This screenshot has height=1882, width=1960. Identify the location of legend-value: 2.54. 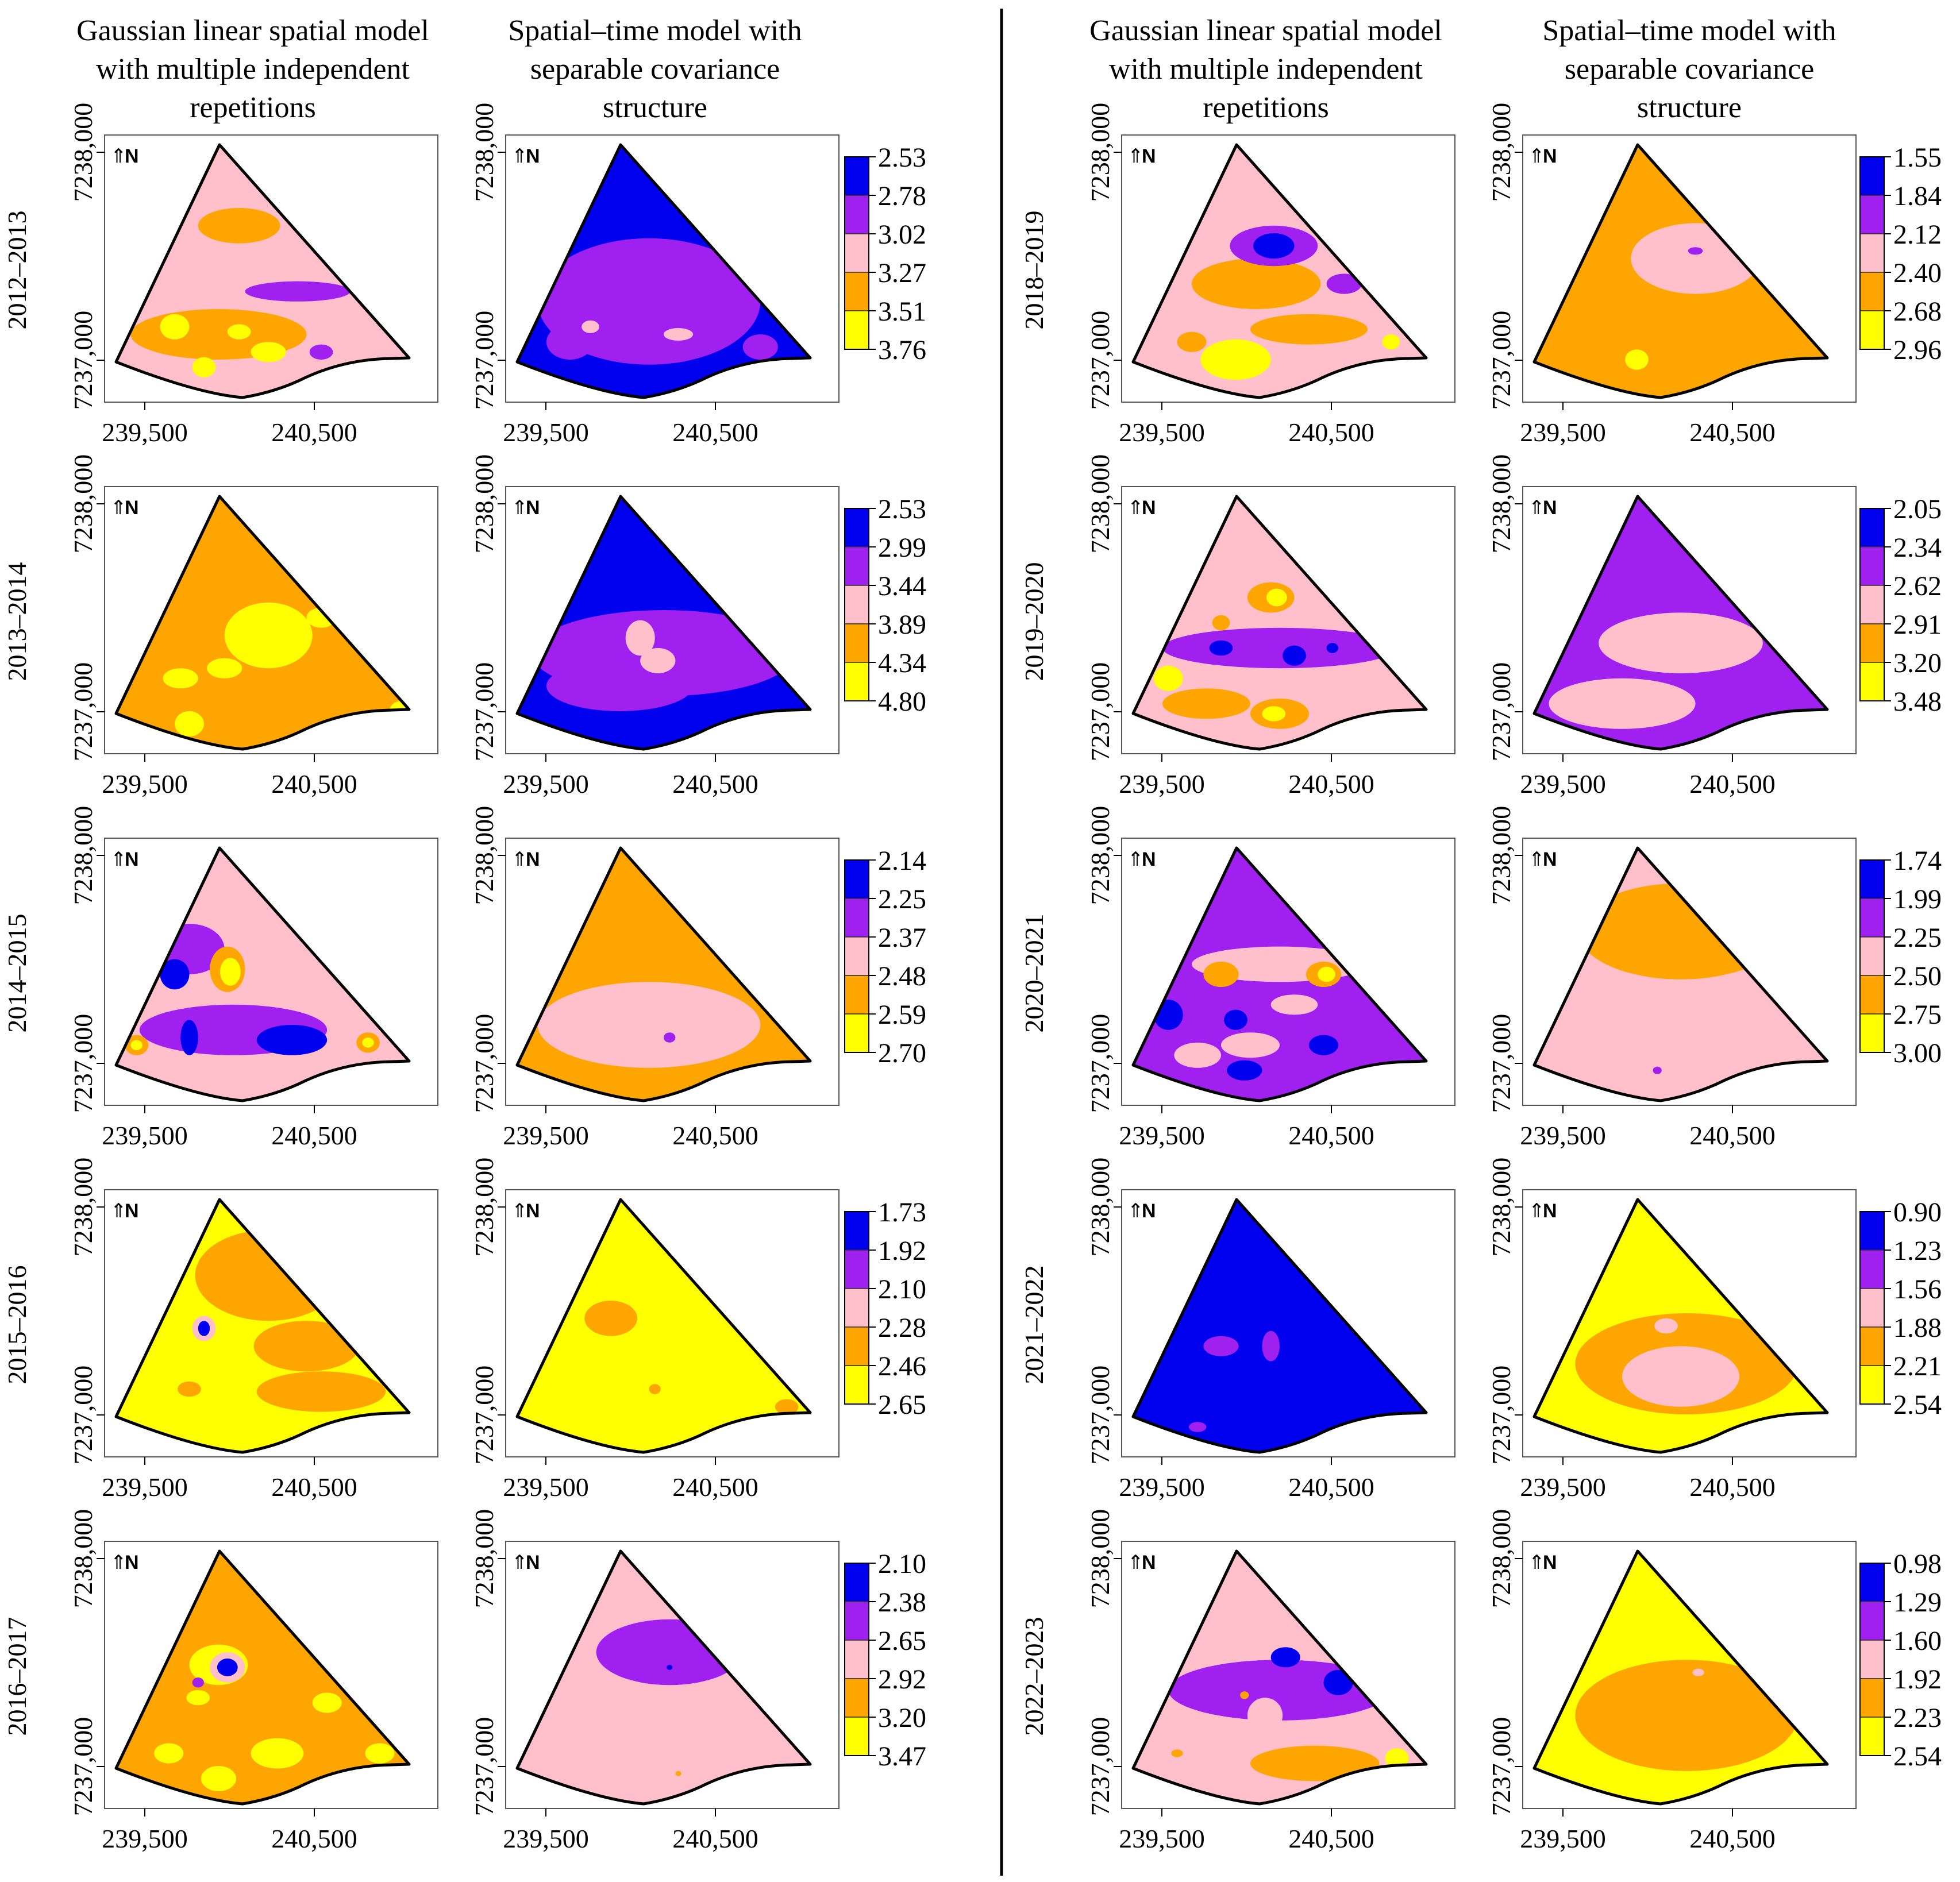
(1917, 1756).